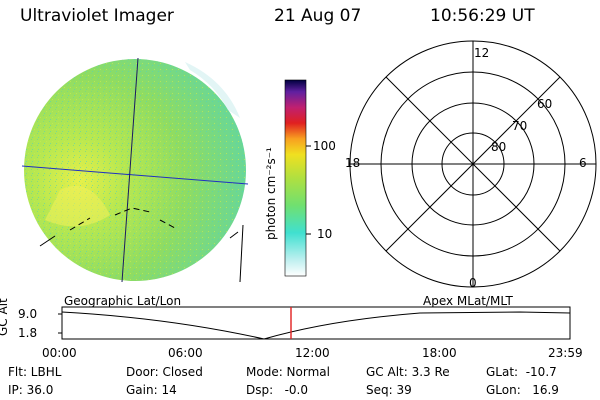  I want to click on colorbar-unit-label: photon cm⁻²s⁻¹, so click(271, 193).